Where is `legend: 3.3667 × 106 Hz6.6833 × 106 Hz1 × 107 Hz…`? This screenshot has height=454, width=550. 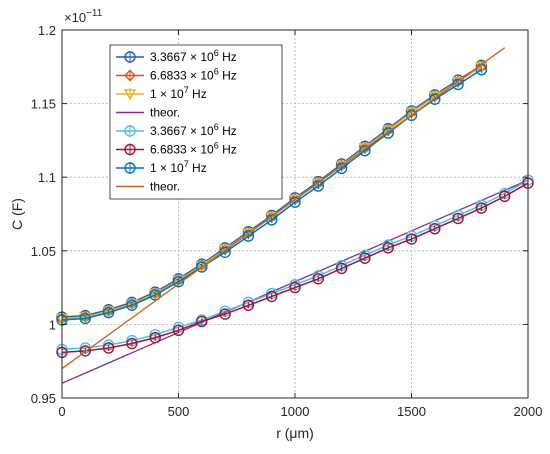
legend: 3.3667 × 106 Hz6.6833 × 106 Hz1 × 107 Hz… is located at coordinates (196, 122).